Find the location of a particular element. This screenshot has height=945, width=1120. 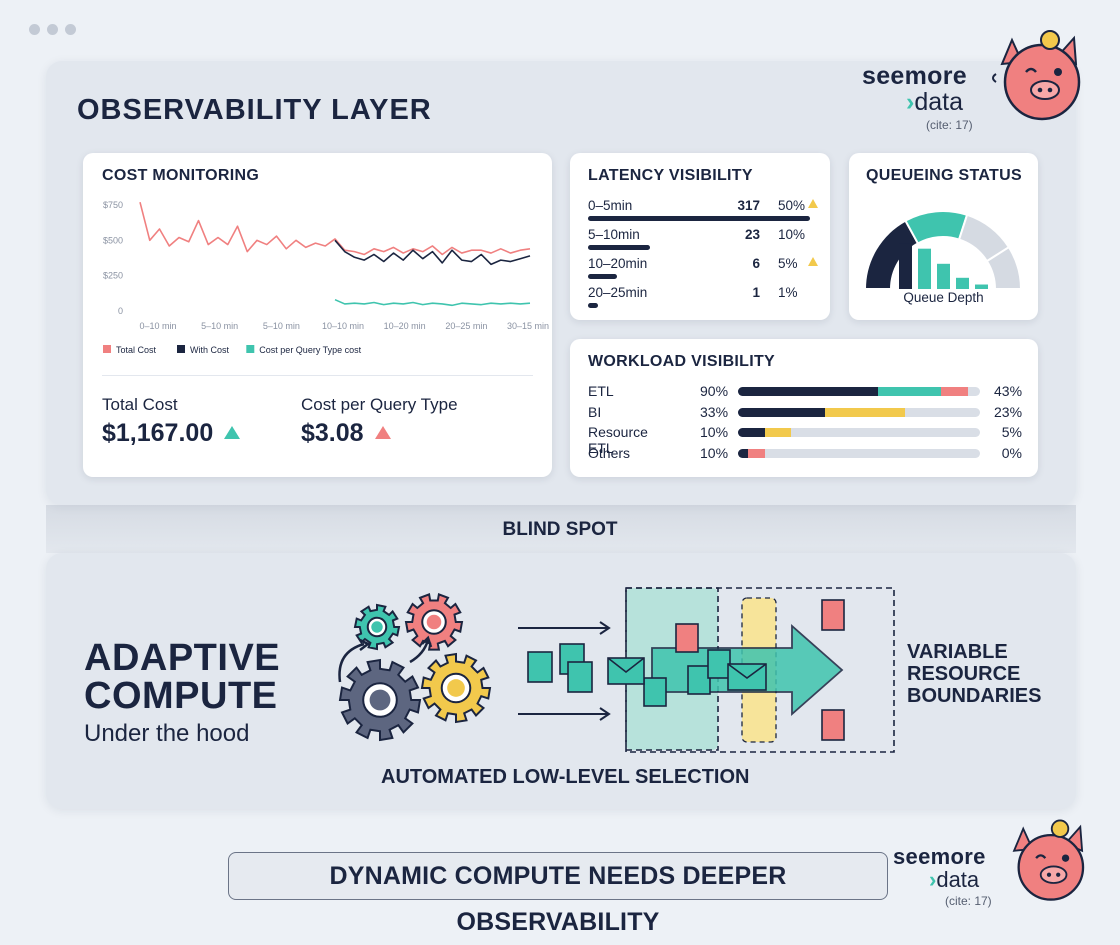

queueing-status-card: QUEUEING STATUS Queue Depth is located at coordinates (943, 236).